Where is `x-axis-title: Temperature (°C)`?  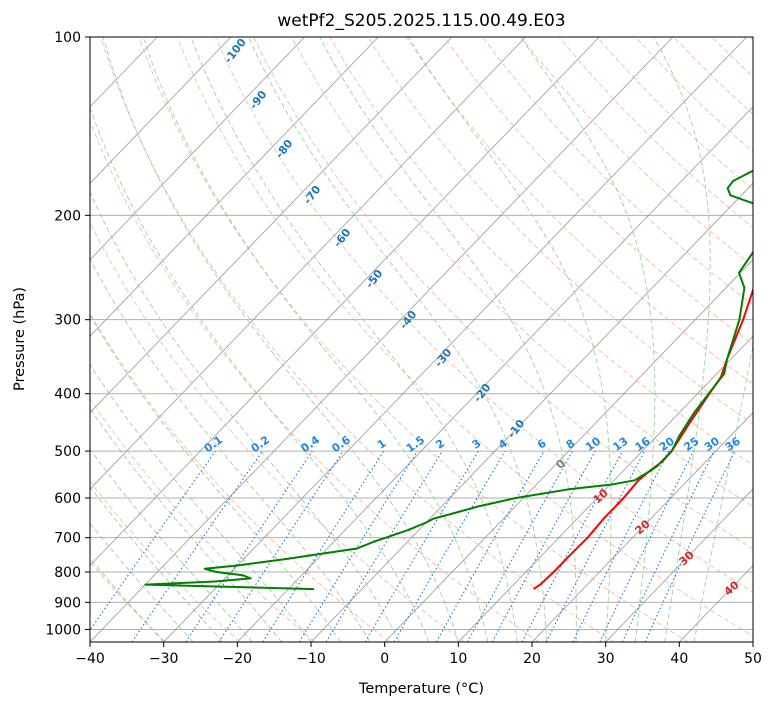
x-axis-title: Temperature (°C) is located at coordinates (421, 689).